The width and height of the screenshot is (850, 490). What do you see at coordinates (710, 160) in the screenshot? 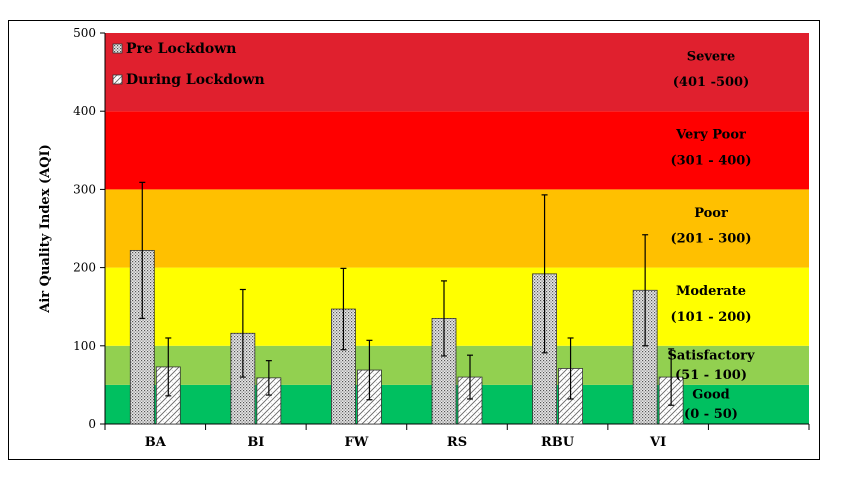
I see `band-label-range: (301 - 400)` at bounding box center [710, 160].